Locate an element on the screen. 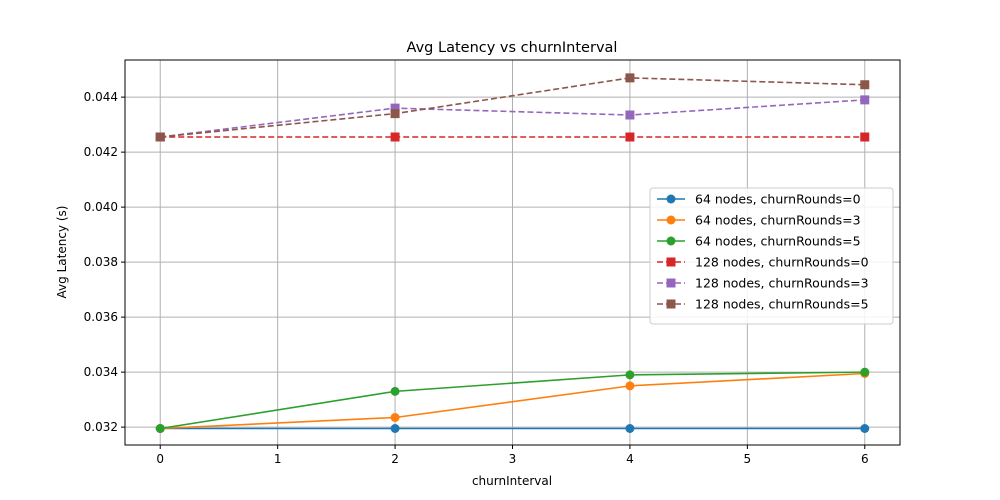  legend-item: 64 nodes, churnRounds=0 is located at coordinates (759, 199).